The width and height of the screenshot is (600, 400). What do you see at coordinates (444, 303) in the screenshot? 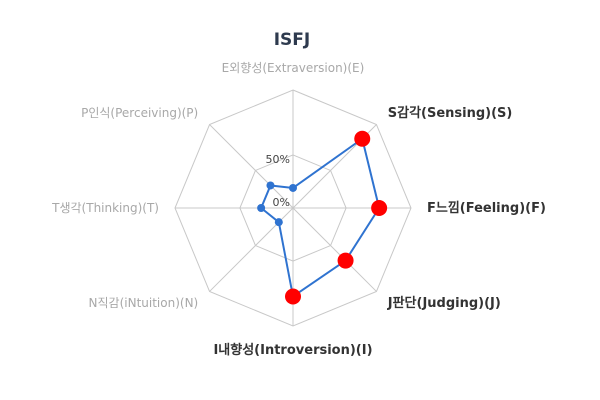
I see `axis-label: J판단(Judging)(J)` at bounding box center [444, 303].